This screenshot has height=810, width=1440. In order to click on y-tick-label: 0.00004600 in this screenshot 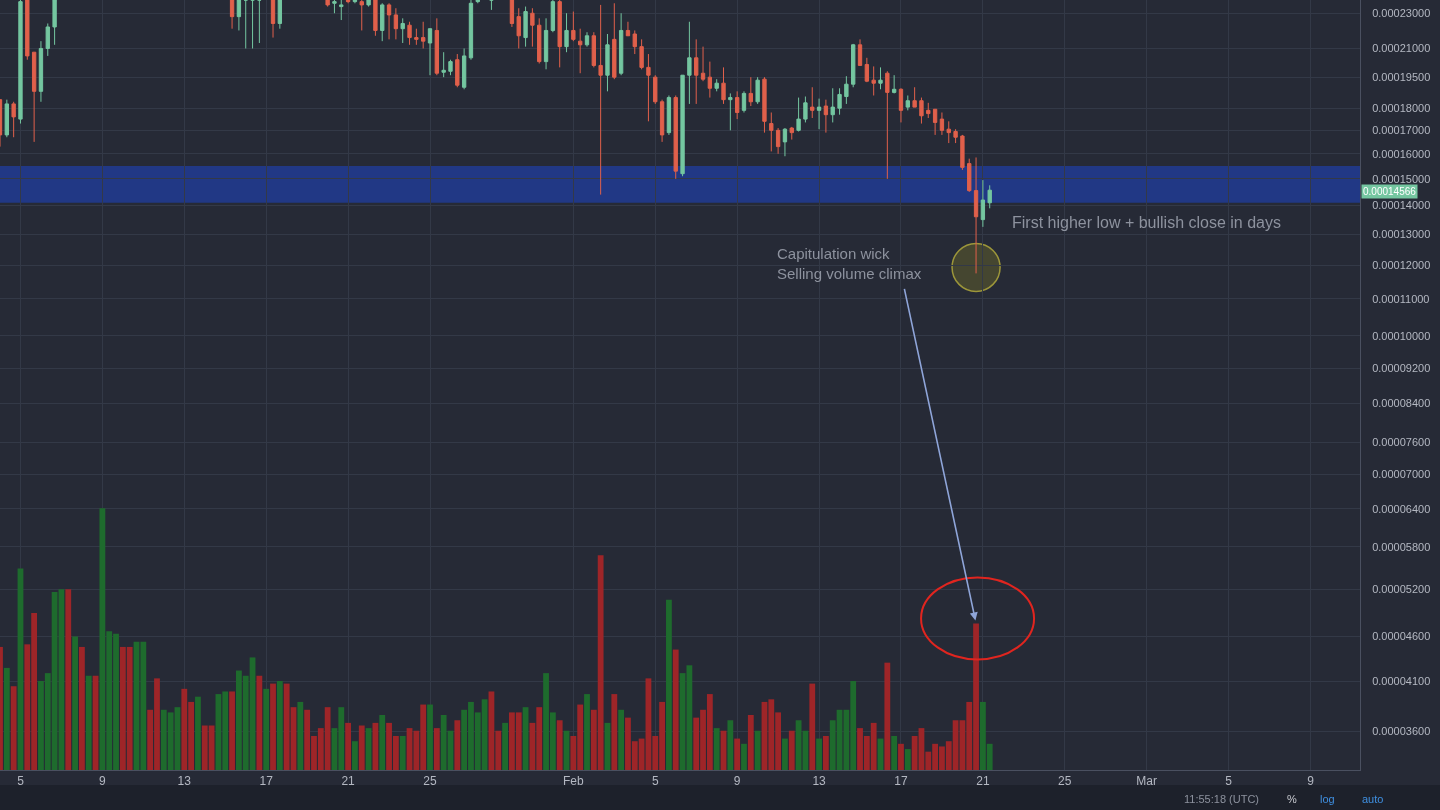, I will do `click(1401, 636)`.